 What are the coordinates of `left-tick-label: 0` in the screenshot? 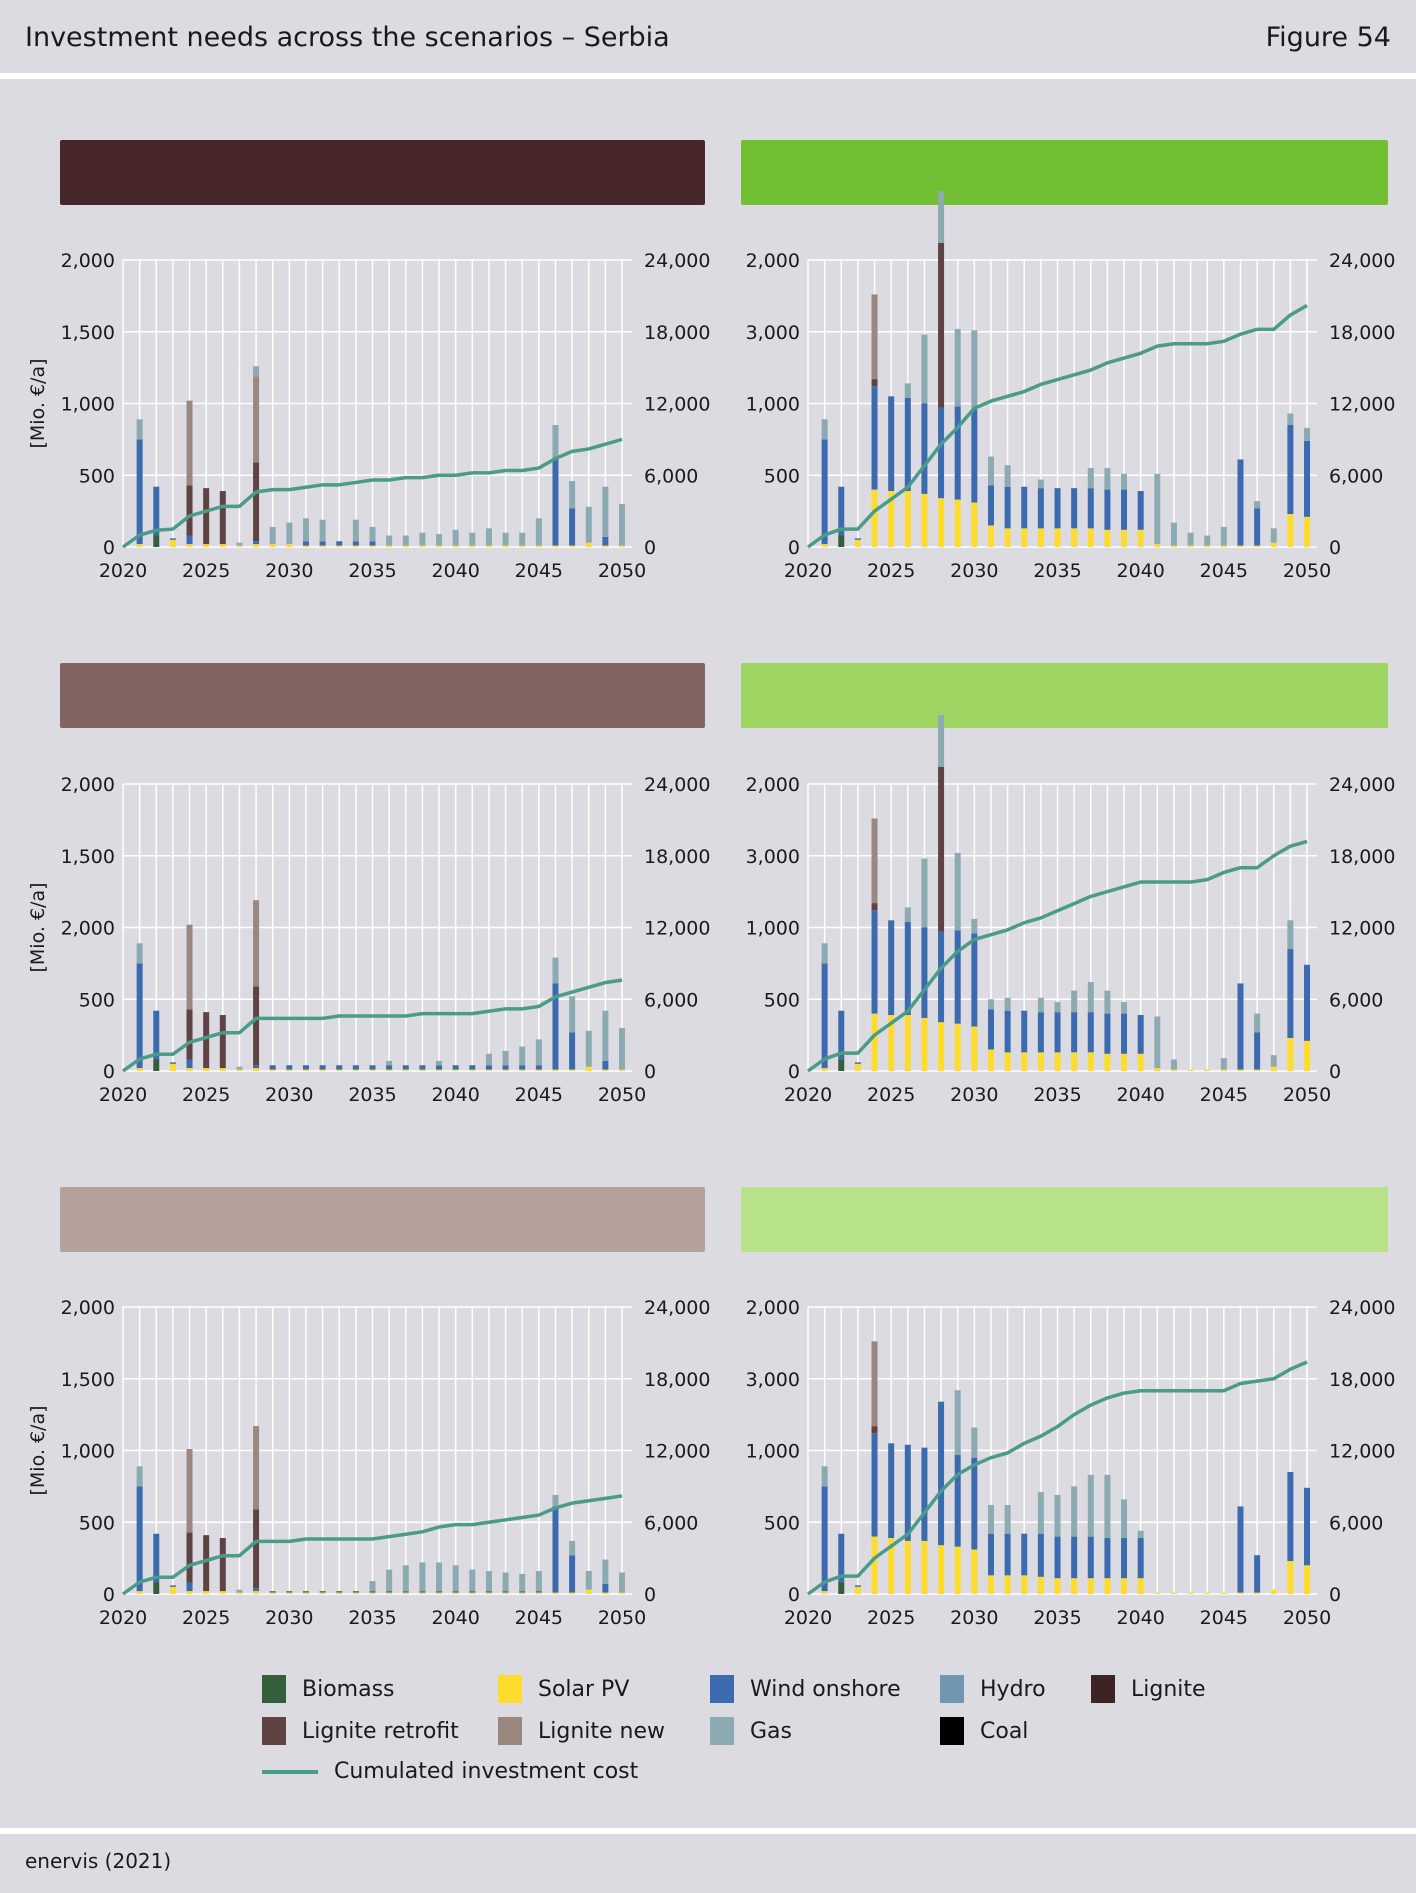 It's located at (794, 548).